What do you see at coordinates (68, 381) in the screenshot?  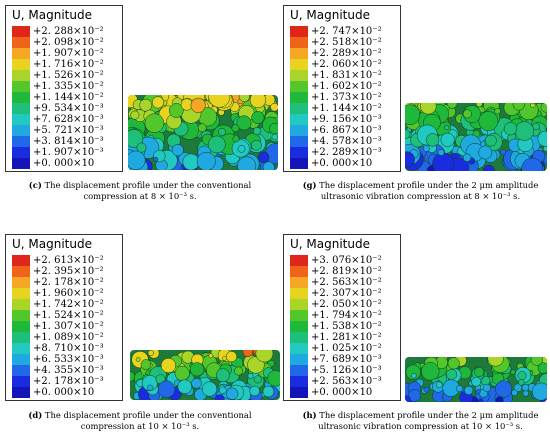 I see `legend-tick-label: +2. 178×10⁻³` at bounding box center [68, 381].